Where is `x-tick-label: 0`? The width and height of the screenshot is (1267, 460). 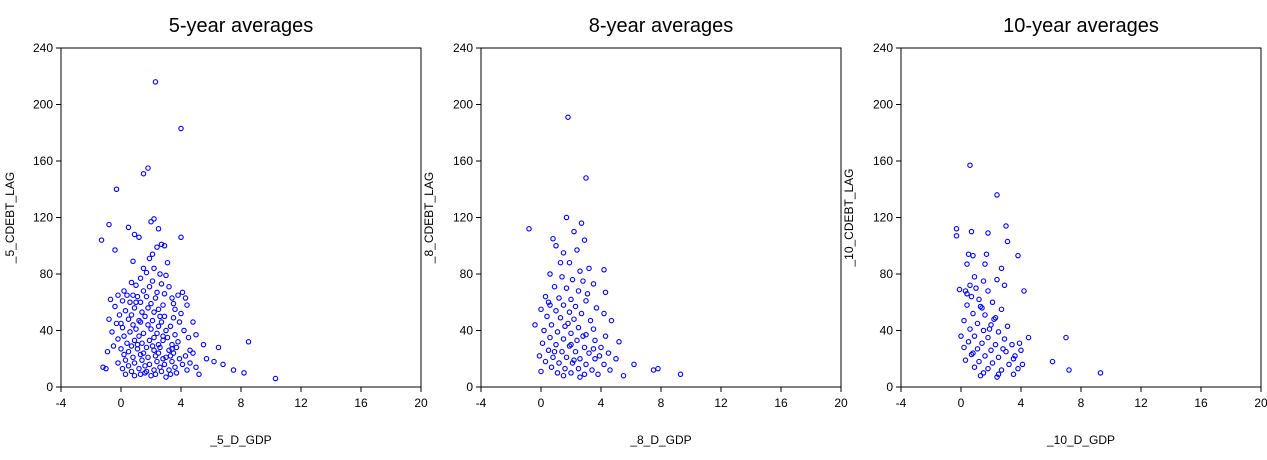 x-tick-label: 0 is located at coordinates (961, 403).